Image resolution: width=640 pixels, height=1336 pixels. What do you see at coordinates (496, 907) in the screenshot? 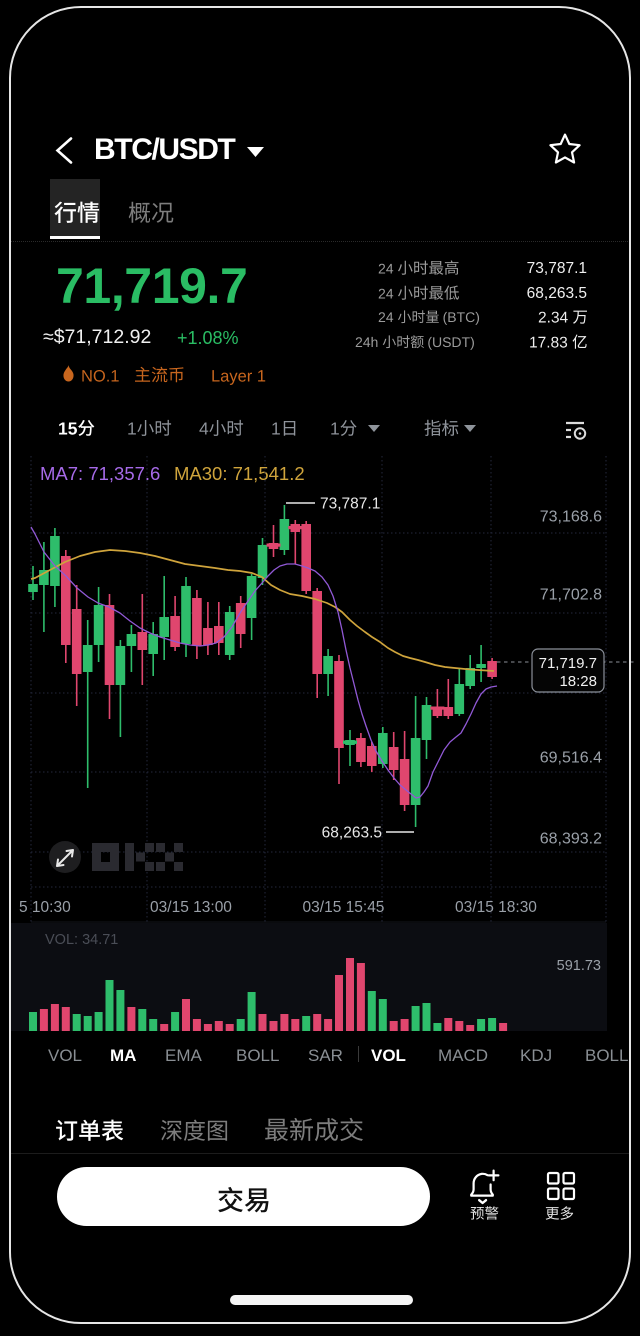
I see `svg-text: 03/15 18:30` at bounding box center [496, 907].